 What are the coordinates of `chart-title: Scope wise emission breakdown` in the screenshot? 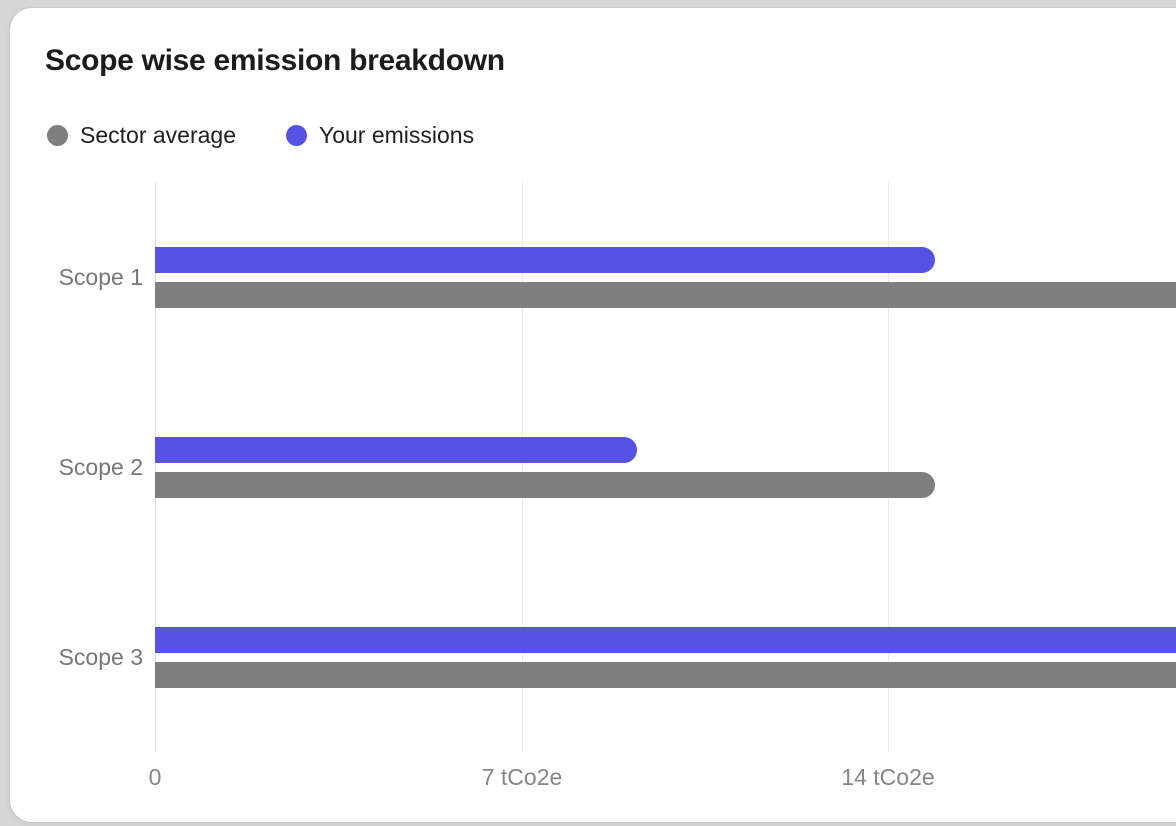 It's located at (275, 60).